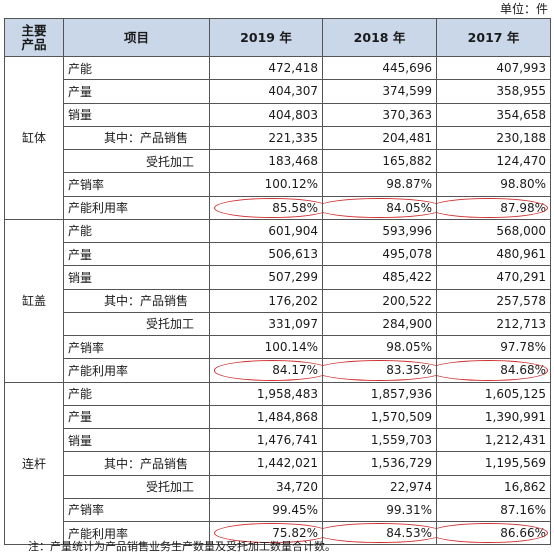  Describe the element at coordinates (266, 486) in the screenshot. I see `value-2019: 34,720` at that location.